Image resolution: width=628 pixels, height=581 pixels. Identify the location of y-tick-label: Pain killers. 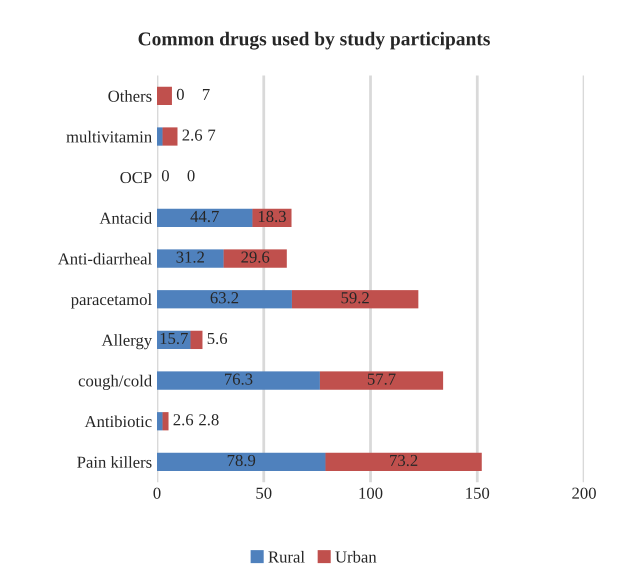
(114, 462).